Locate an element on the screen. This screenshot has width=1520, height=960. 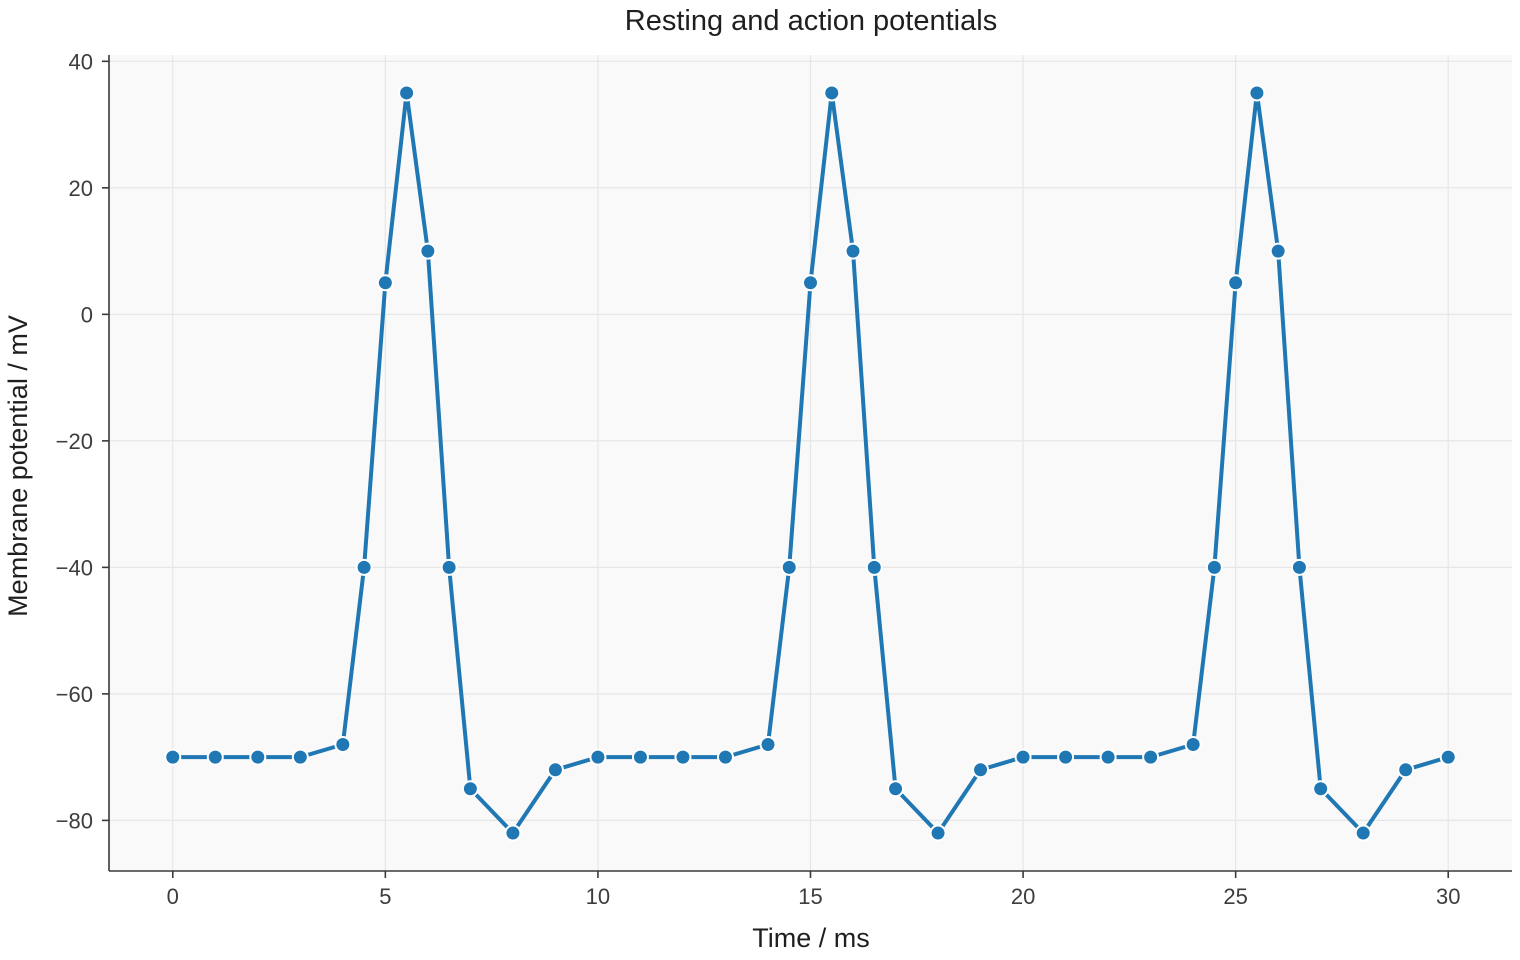
x-tick-label: 20 is located at coordinates (1023, 896).